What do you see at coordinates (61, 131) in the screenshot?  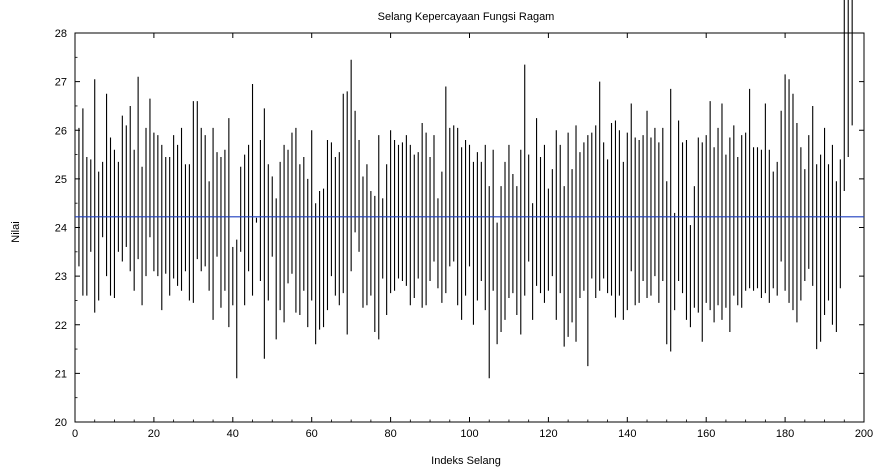 I see `y-tick-label: 26` at bounding box center [61, 131].